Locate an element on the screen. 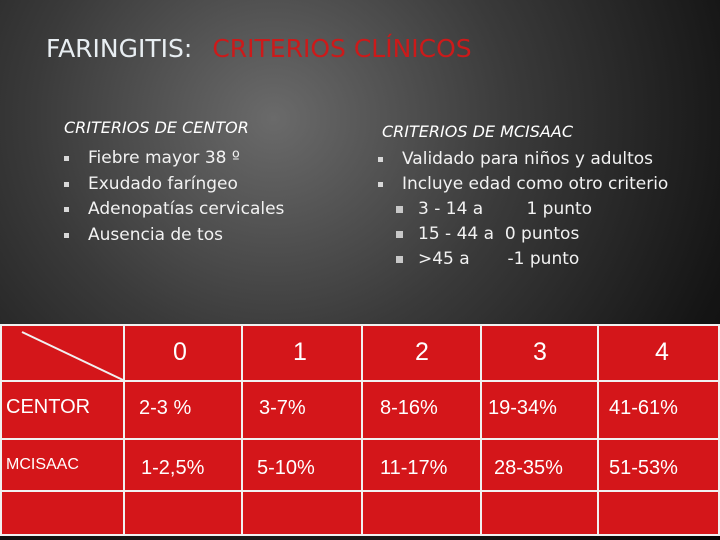 The image size is (720, 540). mcisaac-subitem: 3 - 14 a 1 punto is located at coordinates (523, 209).